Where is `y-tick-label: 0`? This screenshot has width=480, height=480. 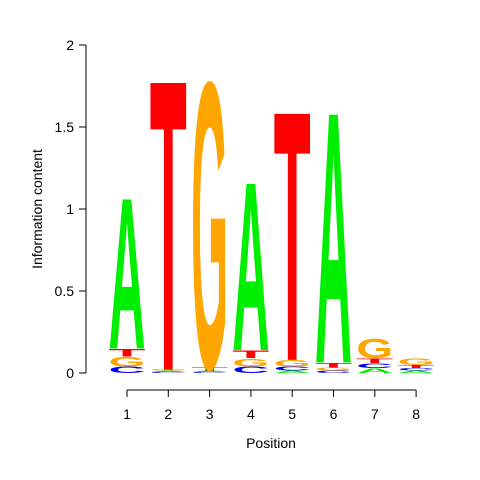 y-tick-label: 0 is located at coordinates (70, 373).